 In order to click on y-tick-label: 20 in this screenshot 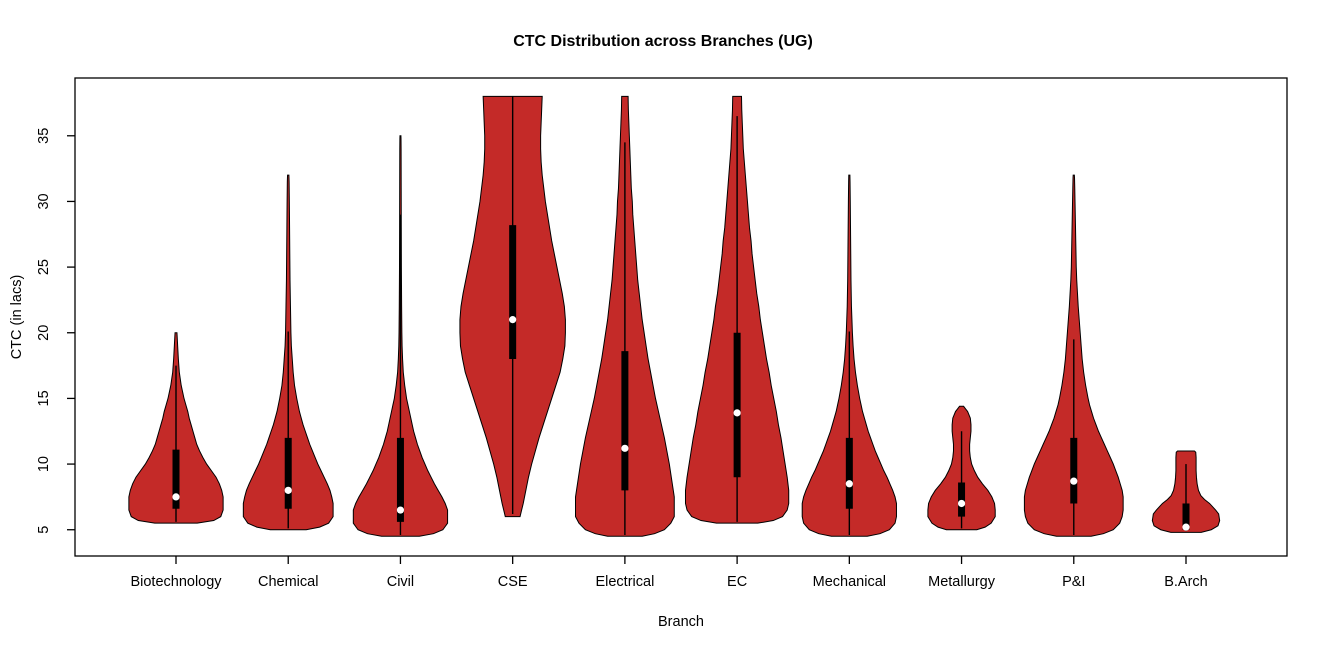, I will do `click(44, 333)`.